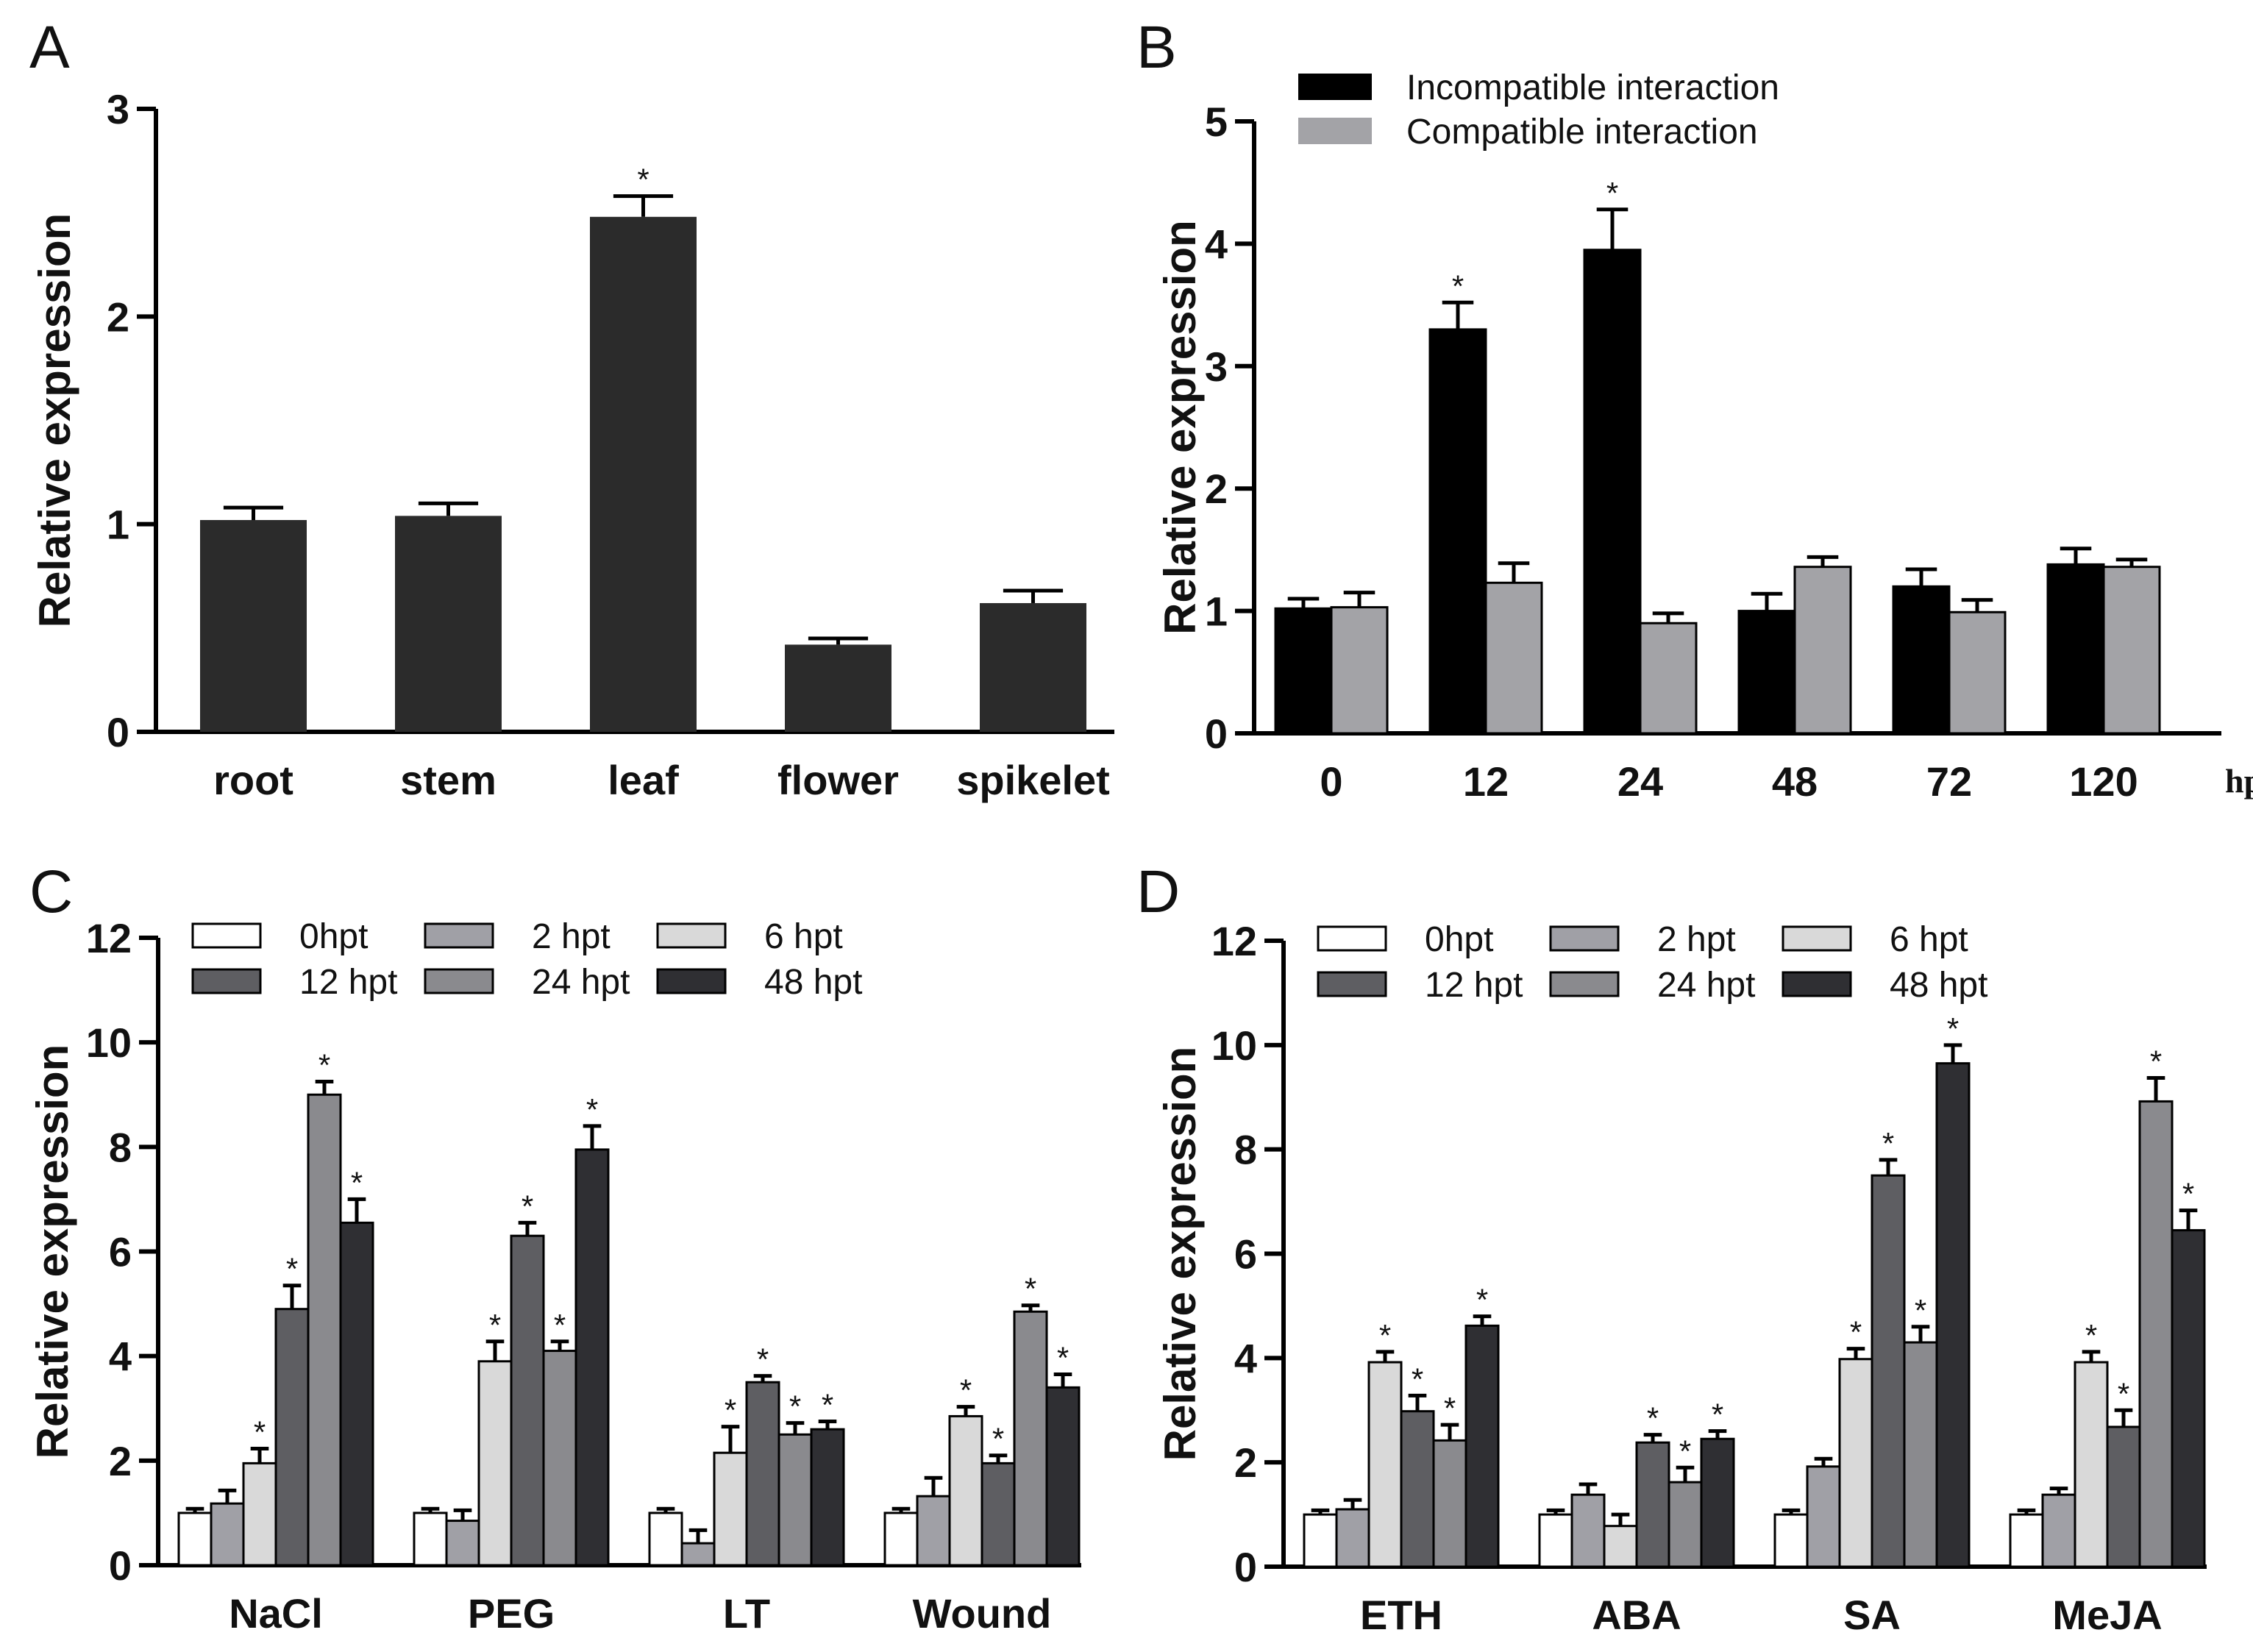  Describe the element at coordinates (1245, 1150) in the screenshot. I see `y-tick-label: 8` at that location.